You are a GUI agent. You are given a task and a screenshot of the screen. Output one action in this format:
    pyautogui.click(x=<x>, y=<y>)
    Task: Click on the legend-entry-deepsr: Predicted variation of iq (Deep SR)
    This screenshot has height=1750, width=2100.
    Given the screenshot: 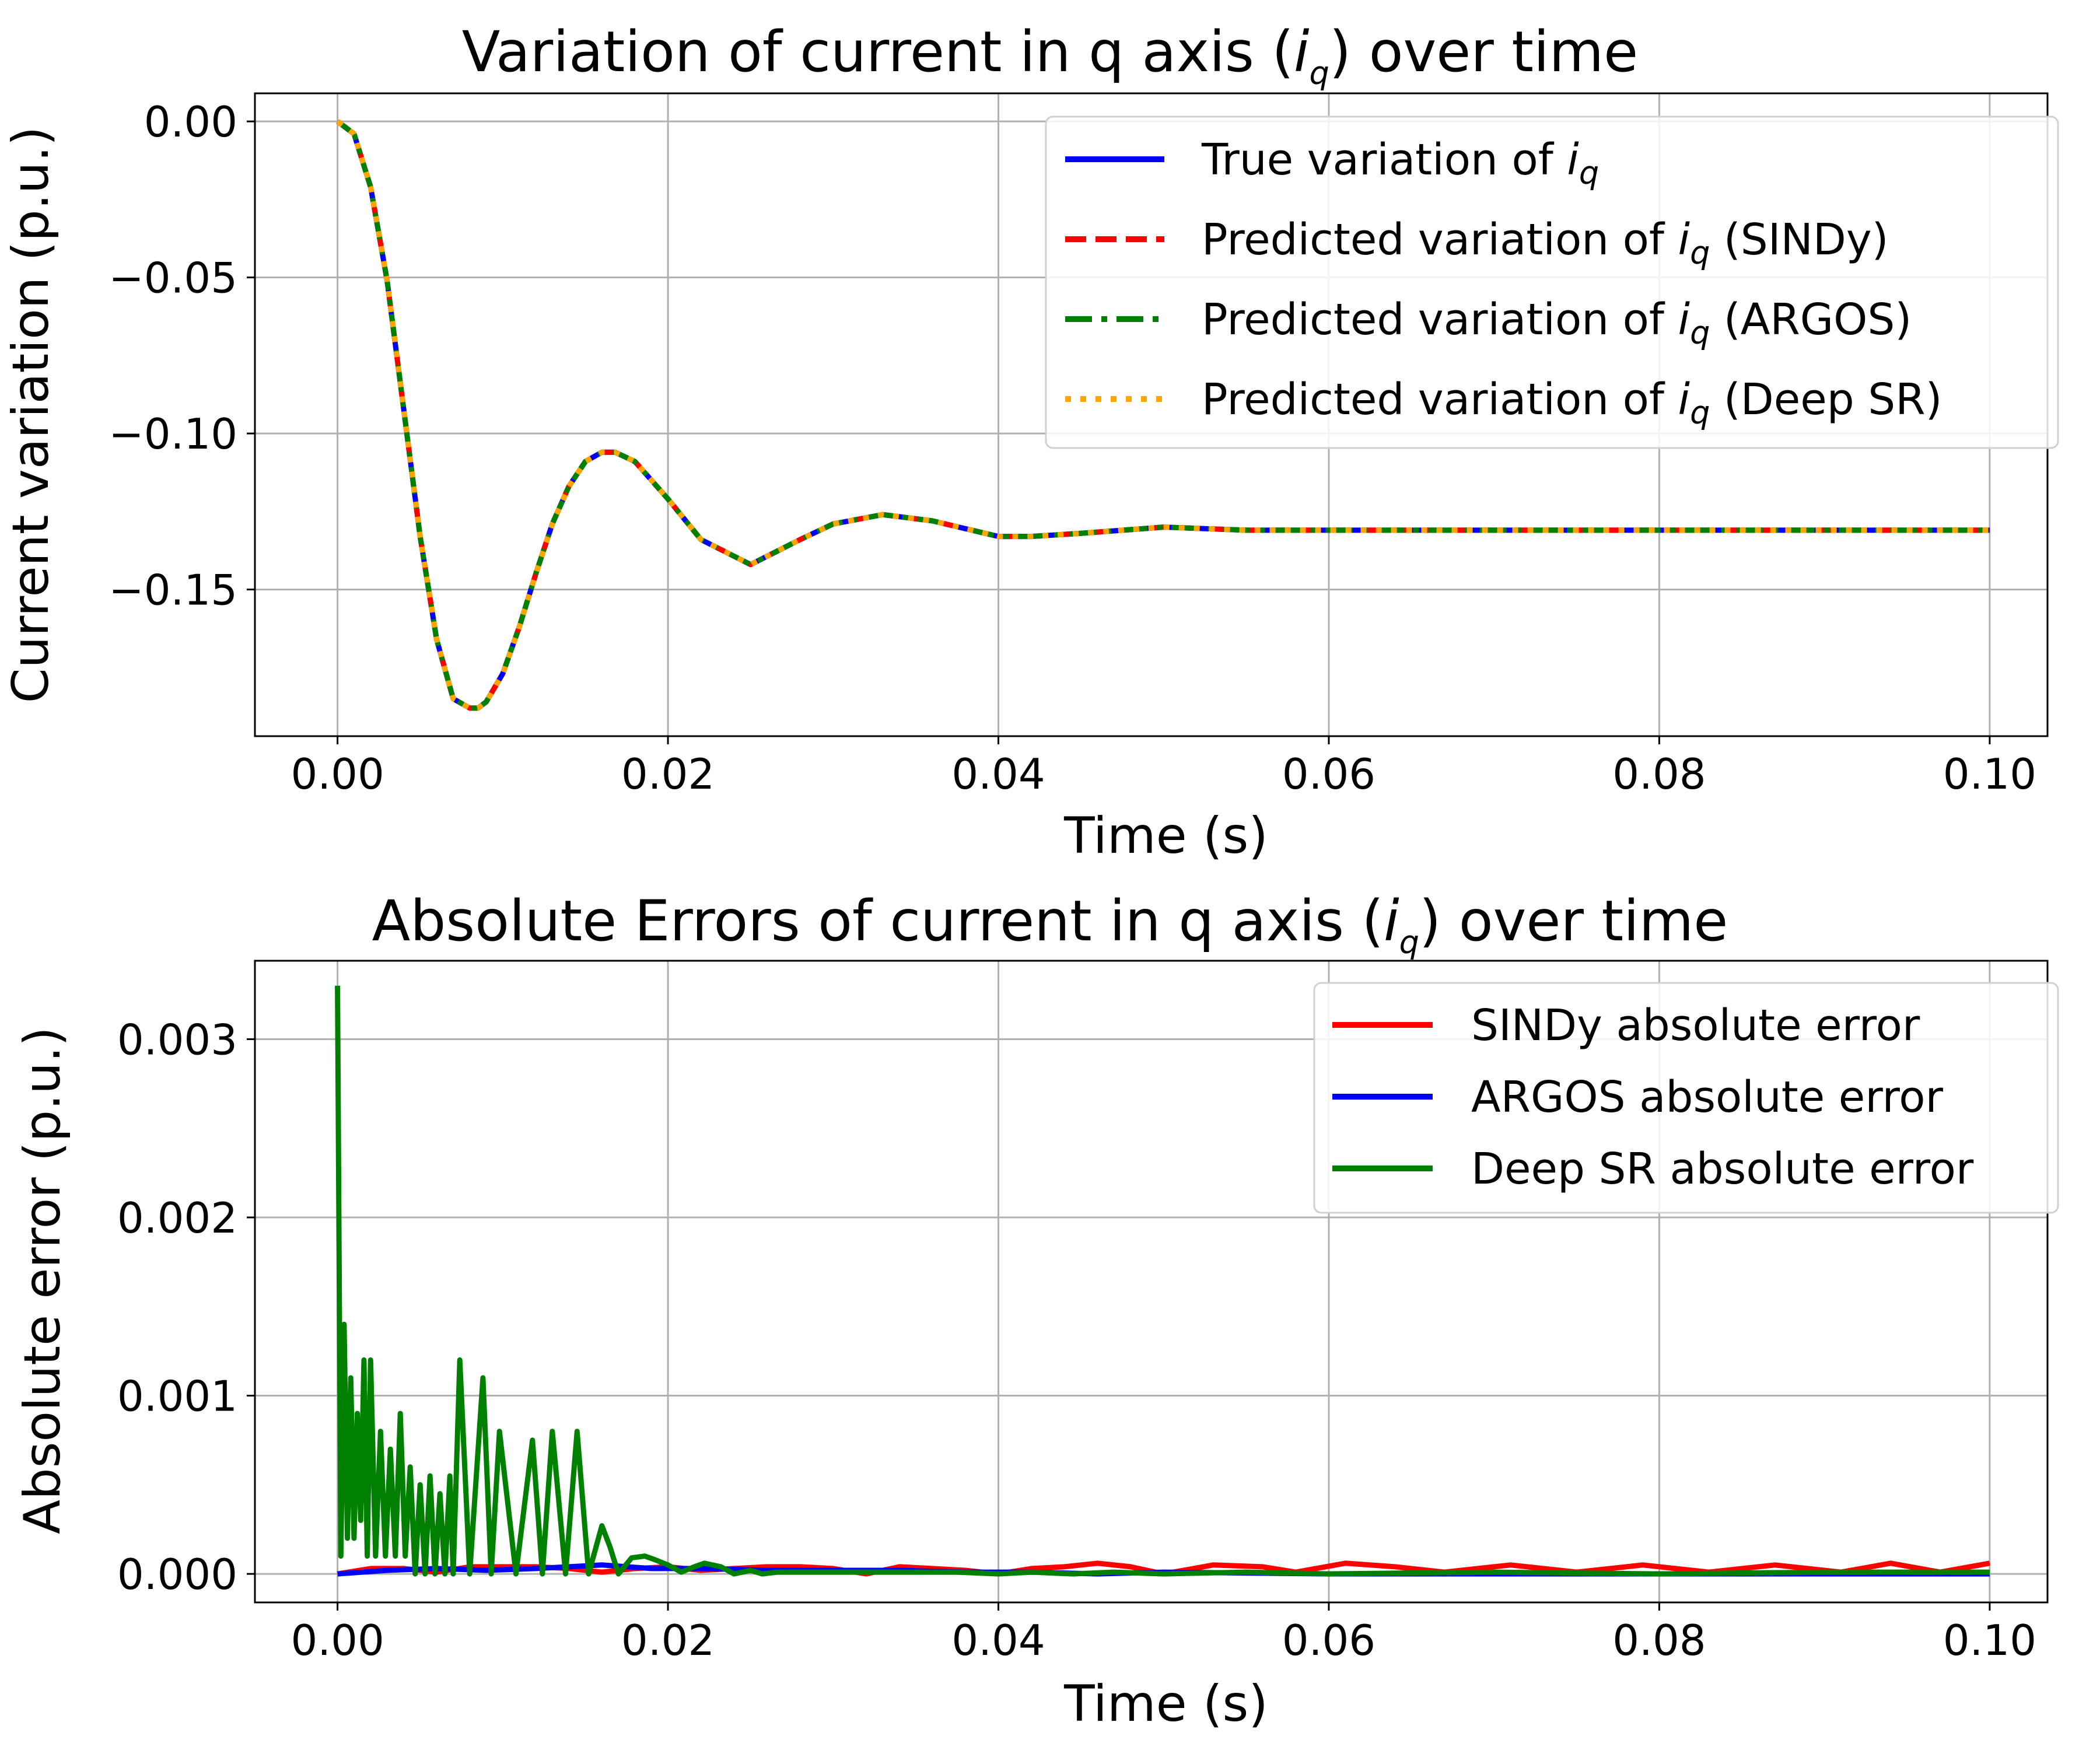 What is the action you would take?
    pyautogui.click(x=1504, y=402)
    